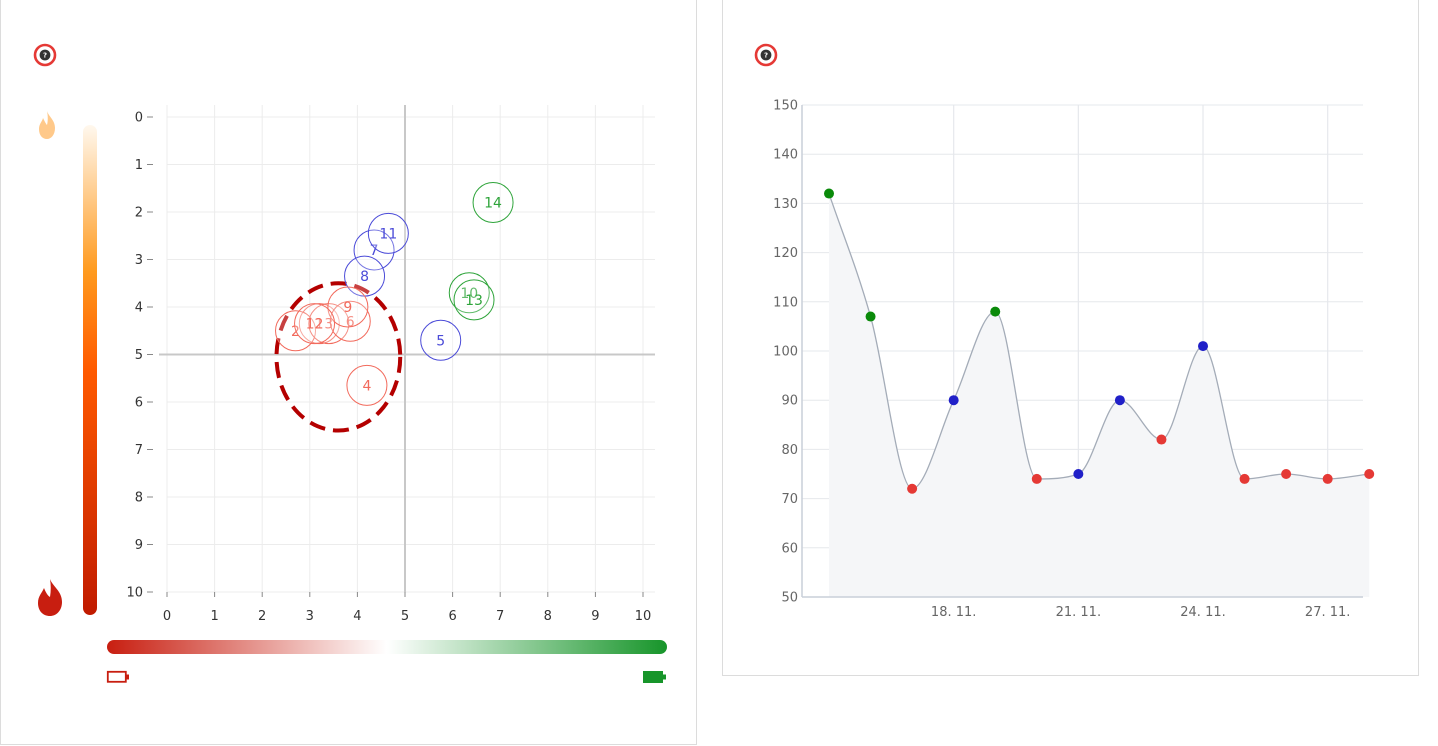 This screenshot has height=746, width=1438. Describe the element at coordinates (405, 616) in the screenshot. I see `x-tick-label: 5` at that location.